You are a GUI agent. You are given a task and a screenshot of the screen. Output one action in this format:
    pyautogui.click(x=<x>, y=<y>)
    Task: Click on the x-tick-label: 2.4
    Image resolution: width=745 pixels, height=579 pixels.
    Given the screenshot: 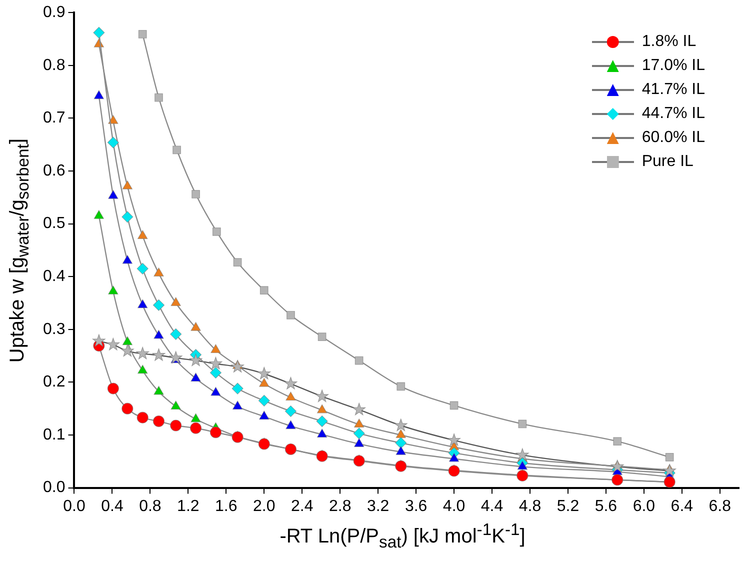 What is the action you would take?
    pyautogui.click(x=302, y=506)
    